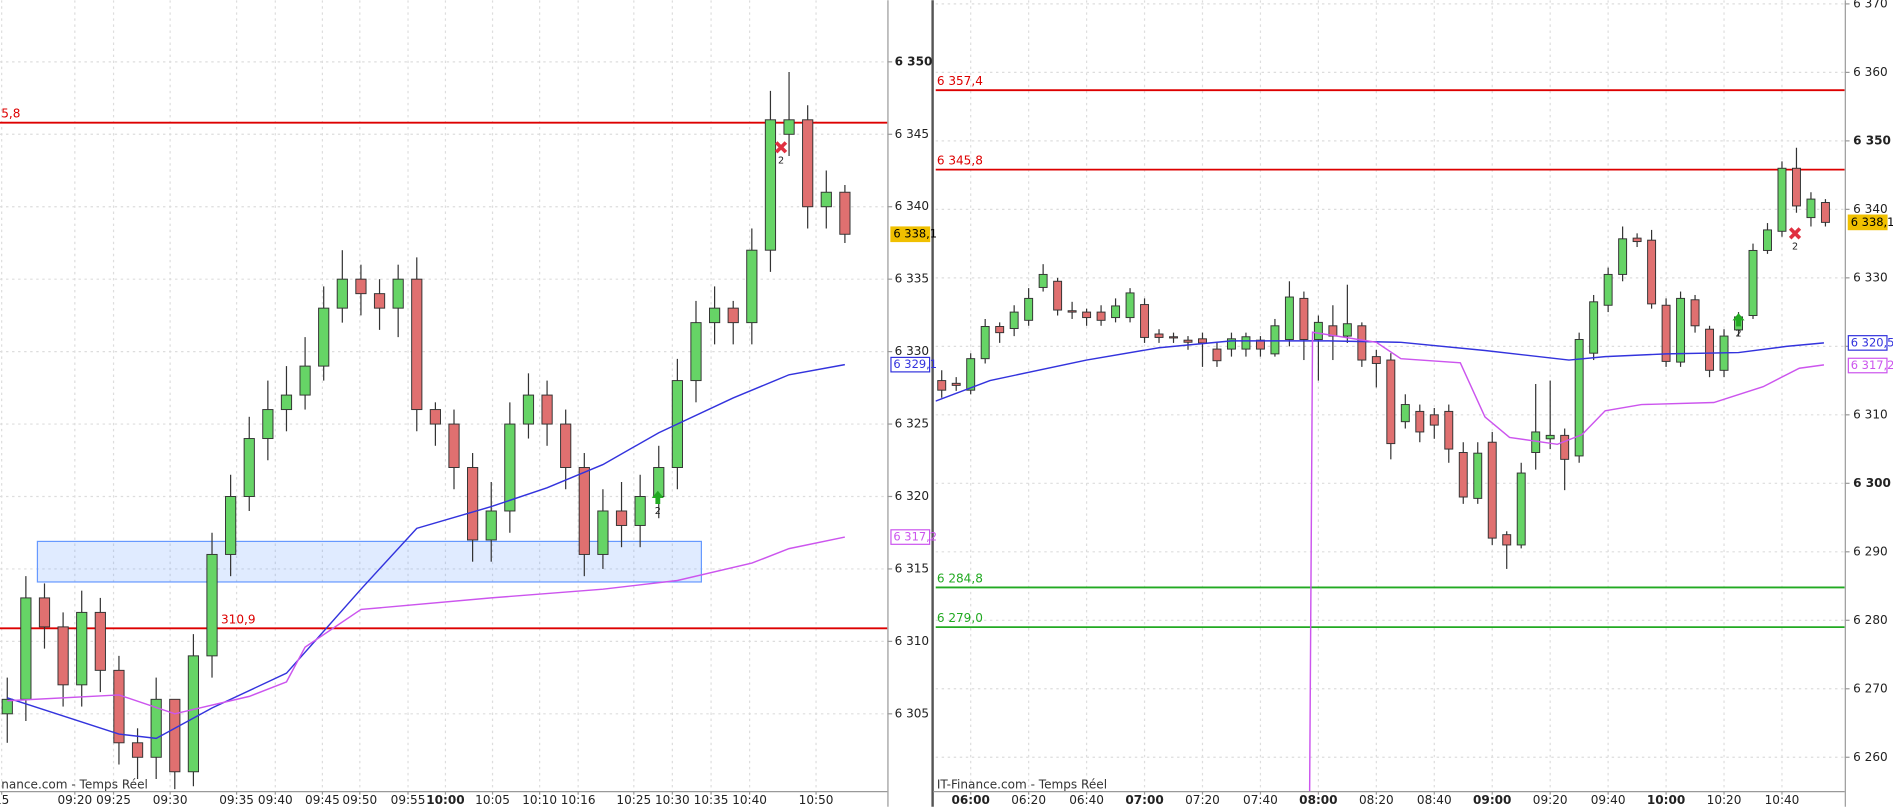 The height and width of the screenshot is (807, 1893). What do you see at coordinates (1870, 5) in the screenshot?
I see `y-tick-label: 6 370` at bounding box center [1870, 5].